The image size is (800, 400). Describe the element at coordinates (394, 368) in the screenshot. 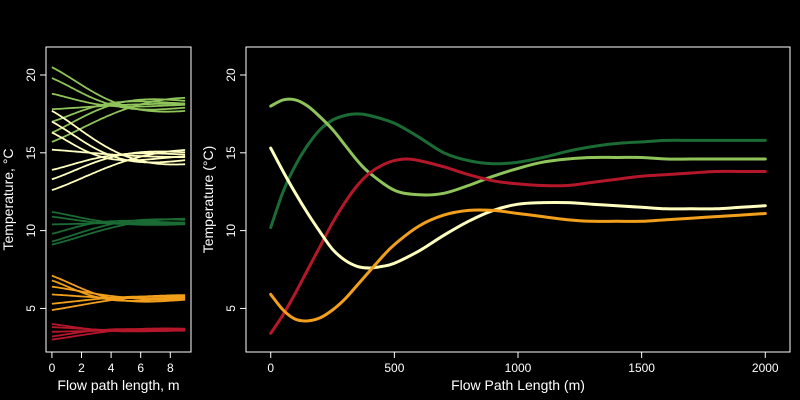

I see `x-tick-label: 500` at that location.